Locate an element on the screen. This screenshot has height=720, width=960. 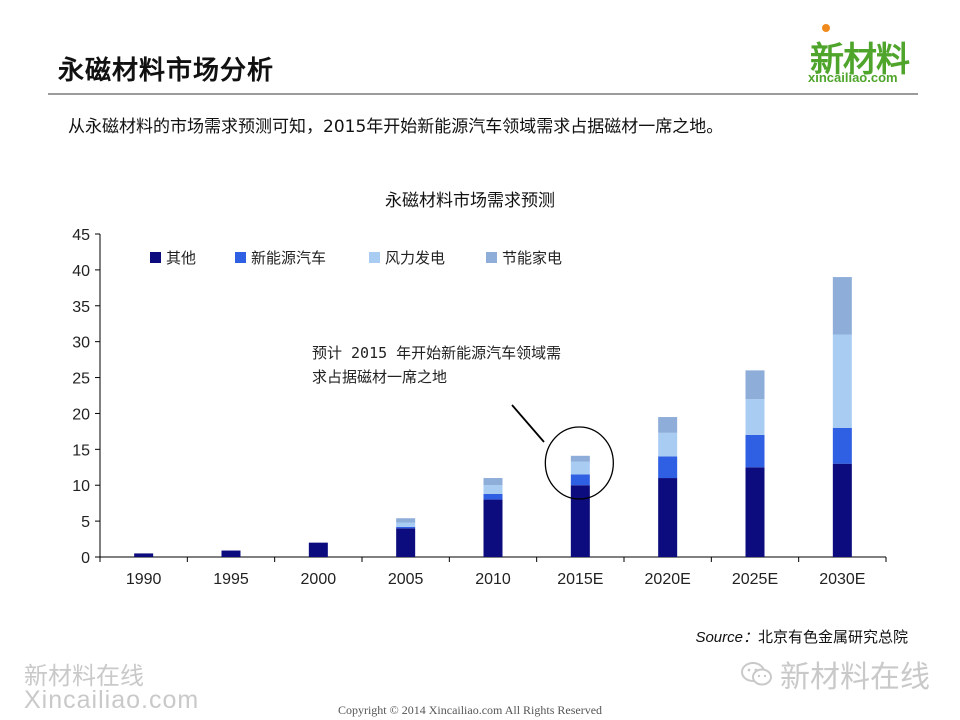
title-divider is located at coordinates (483, 94).